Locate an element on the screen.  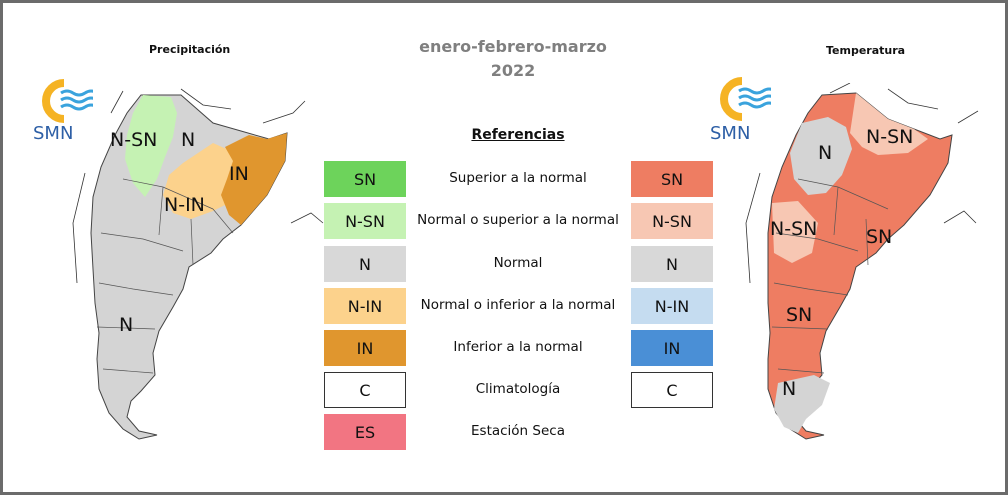
temp-label-n-sn-west: N-SN is located at coordinates (793, 229).